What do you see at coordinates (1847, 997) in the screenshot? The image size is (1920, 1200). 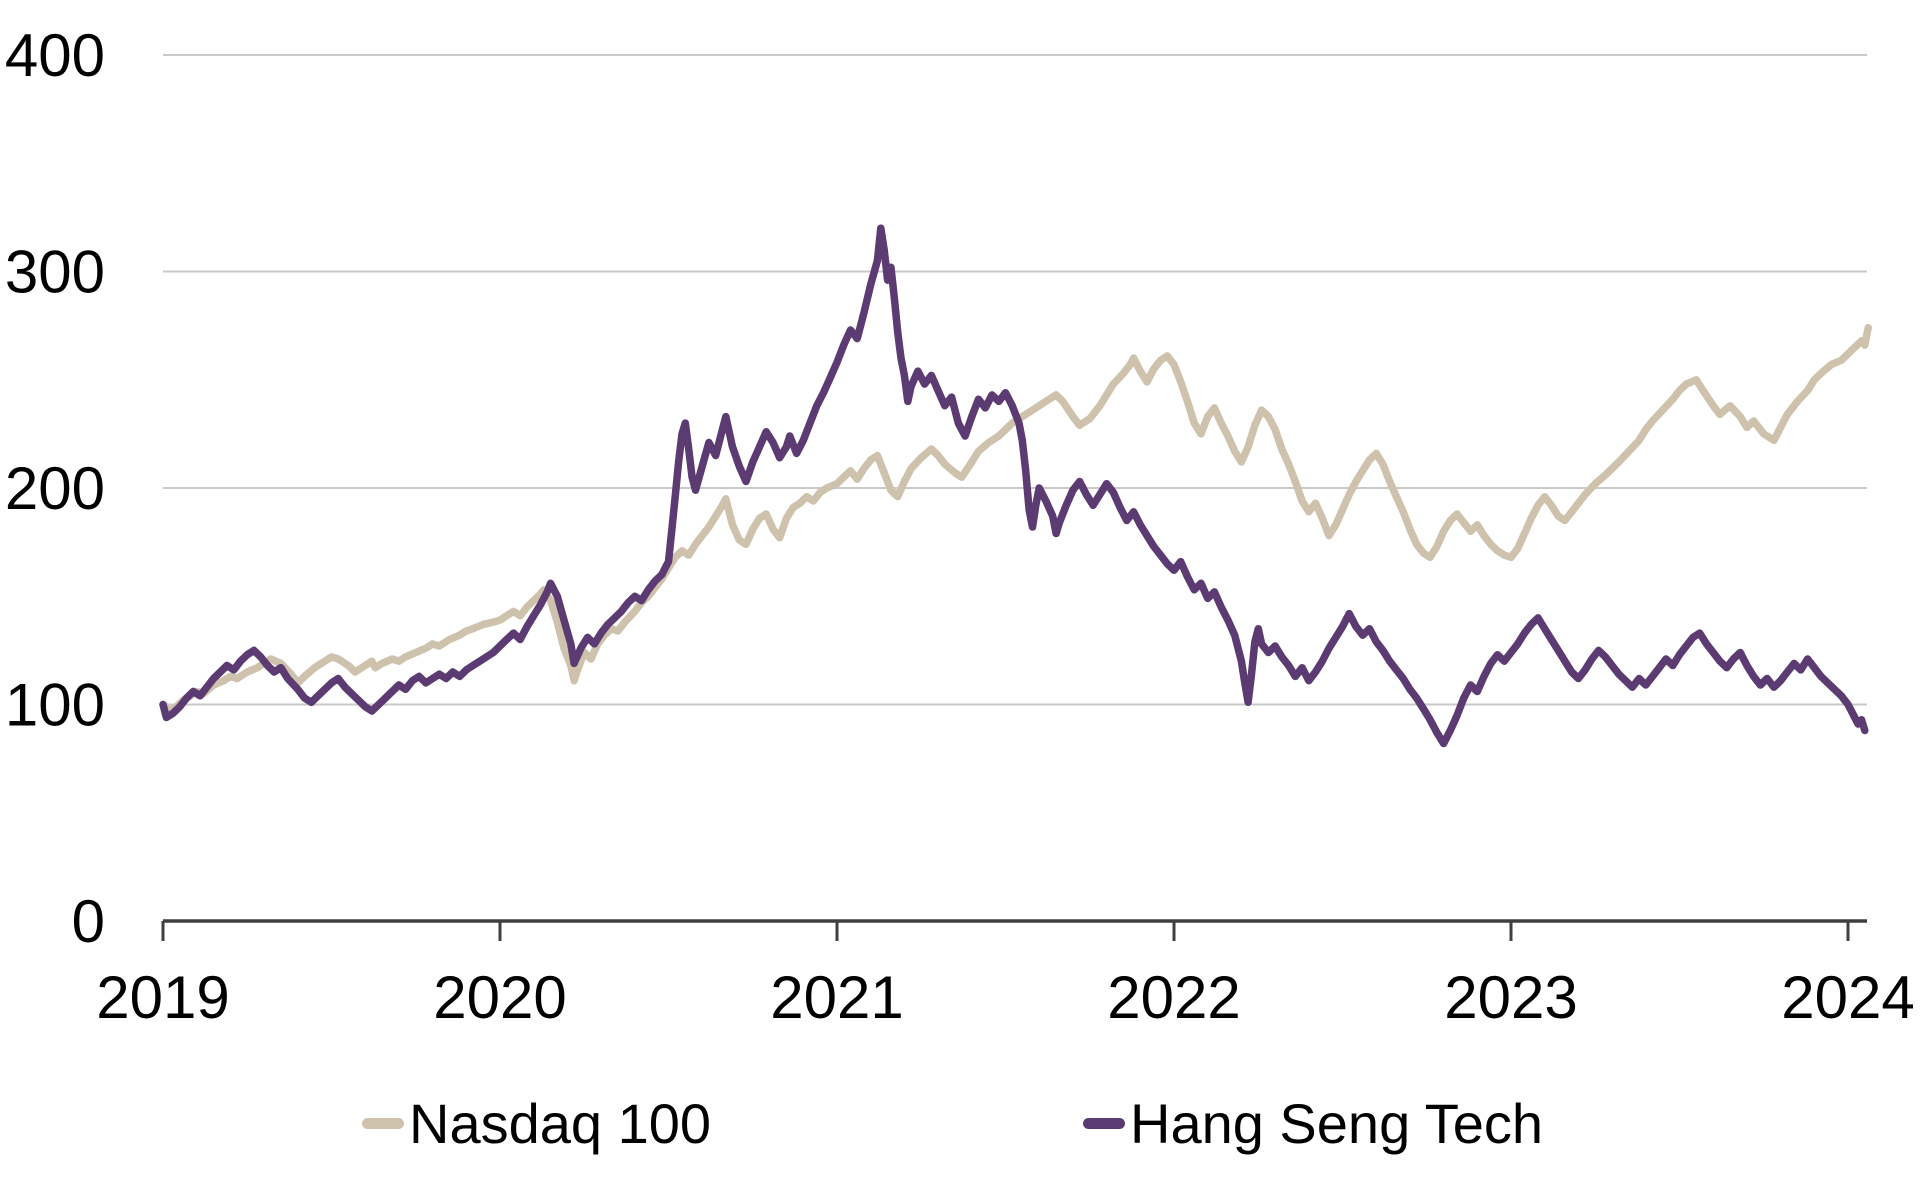 I see `x-tick-label-2024: 2024` at bounding box center [1847, 997].